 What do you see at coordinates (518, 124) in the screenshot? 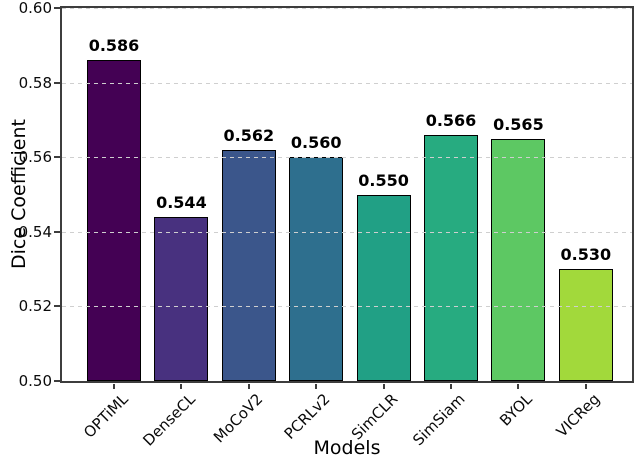
I see `bar-value-label: 0.565` at bounding box center [518, 124].